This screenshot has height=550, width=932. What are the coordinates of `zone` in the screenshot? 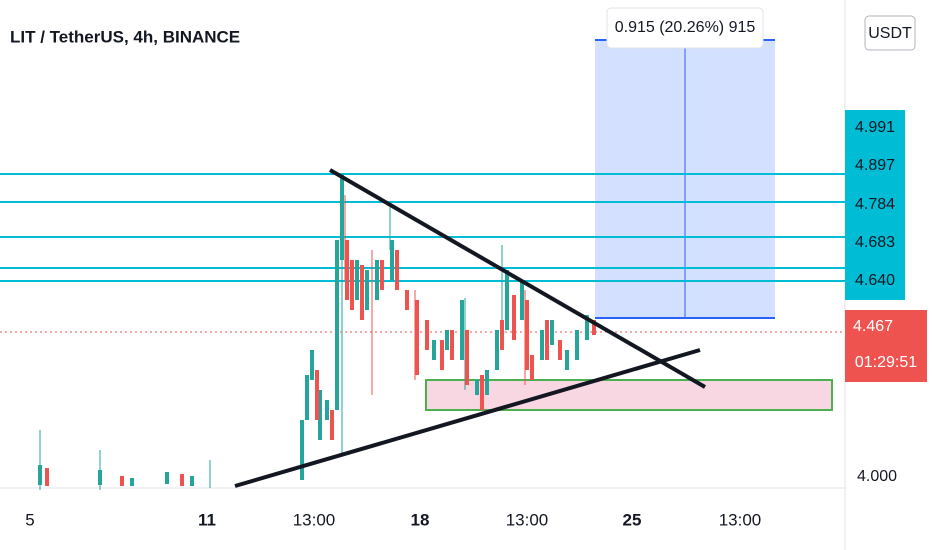 It's located at (629, 395).